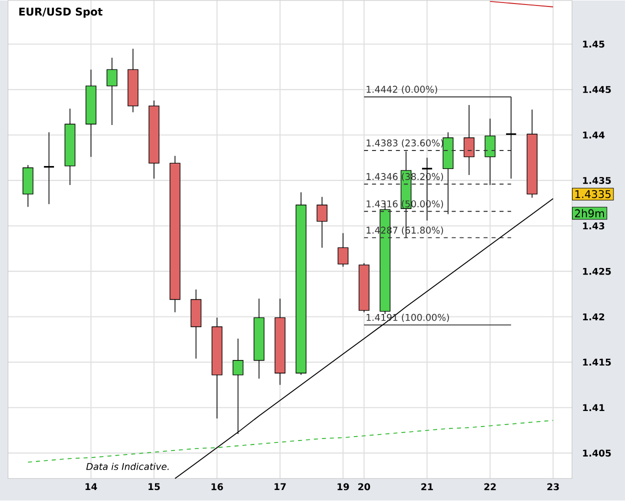 The width and height of the screenshot is (625, 501). I want to click on annotation: 1.4442 (0.00%), so click(402, 90).